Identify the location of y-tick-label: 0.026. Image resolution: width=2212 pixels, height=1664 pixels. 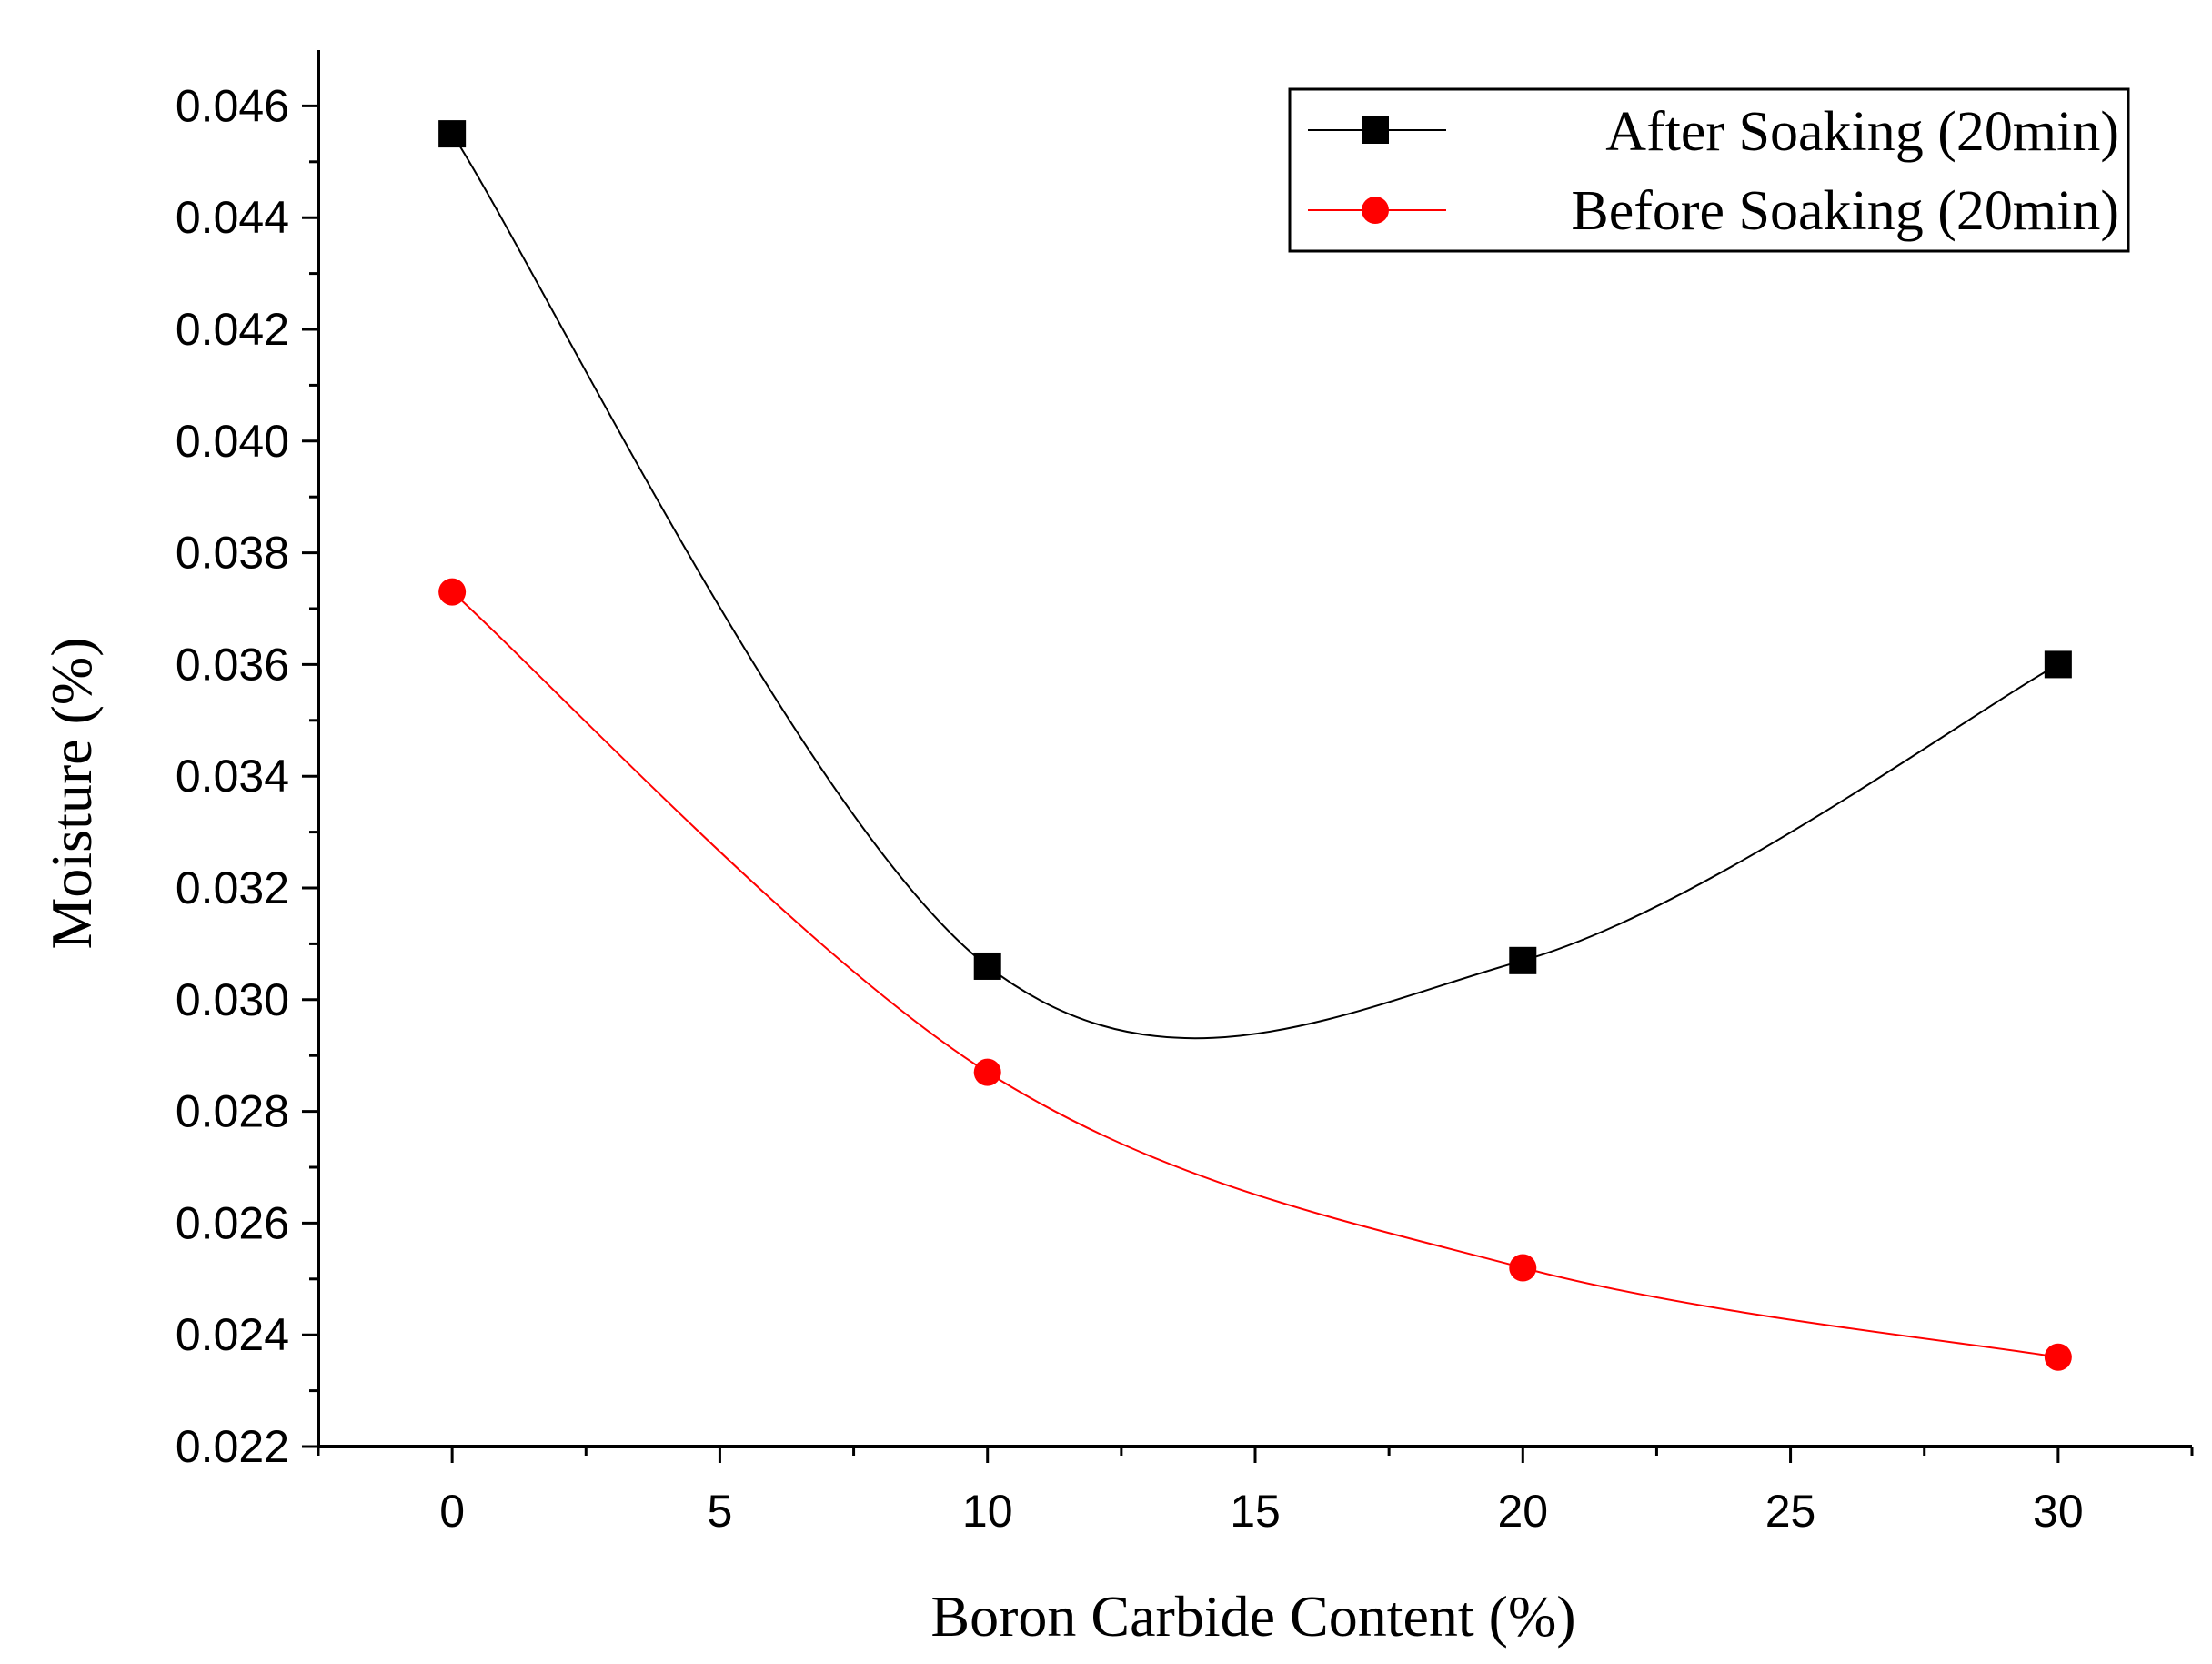
(232, 1222).